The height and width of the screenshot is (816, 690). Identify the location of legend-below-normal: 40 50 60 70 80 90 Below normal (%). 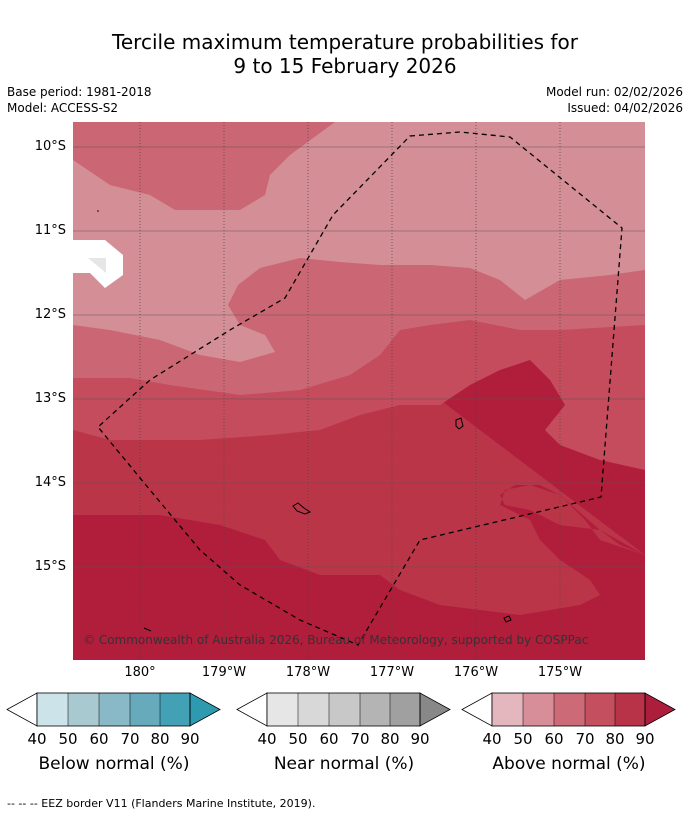
(114, 735).